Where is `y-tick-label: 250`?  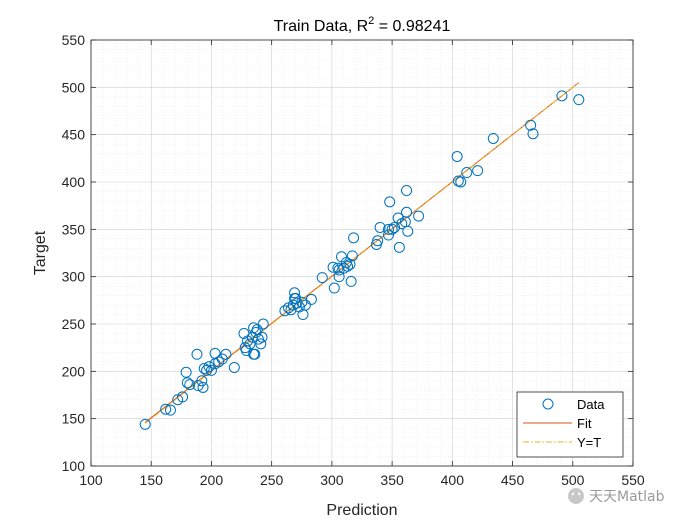
y-tick-label: 250 is located at coordinates (74, 324).